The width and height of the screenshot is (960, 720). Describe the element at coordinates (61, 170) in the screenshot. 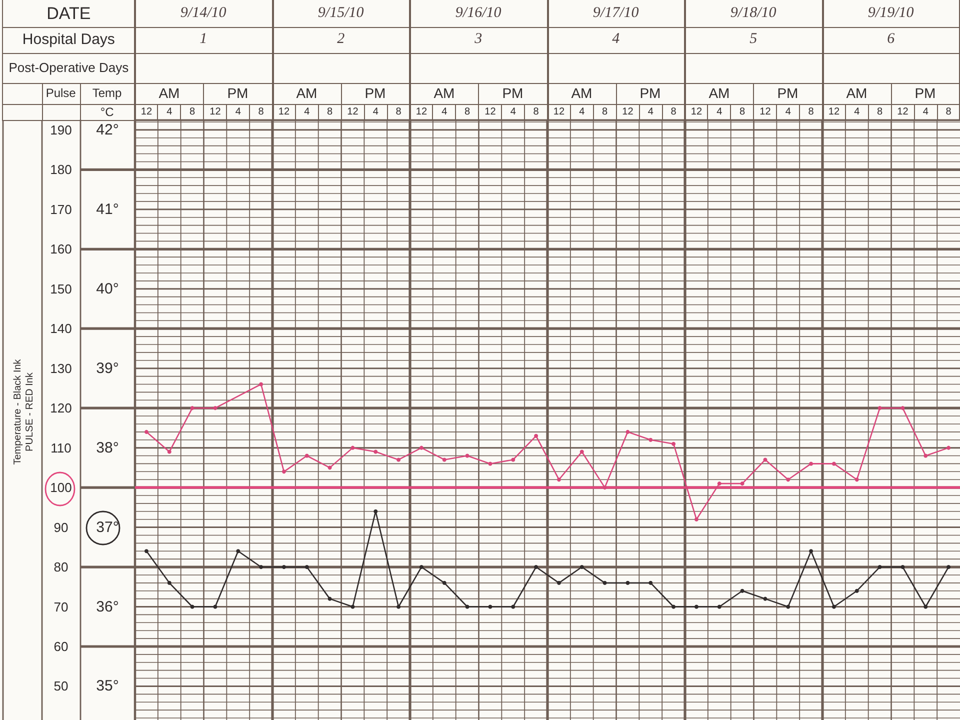

I see `y-tick-label: 180` at that location.